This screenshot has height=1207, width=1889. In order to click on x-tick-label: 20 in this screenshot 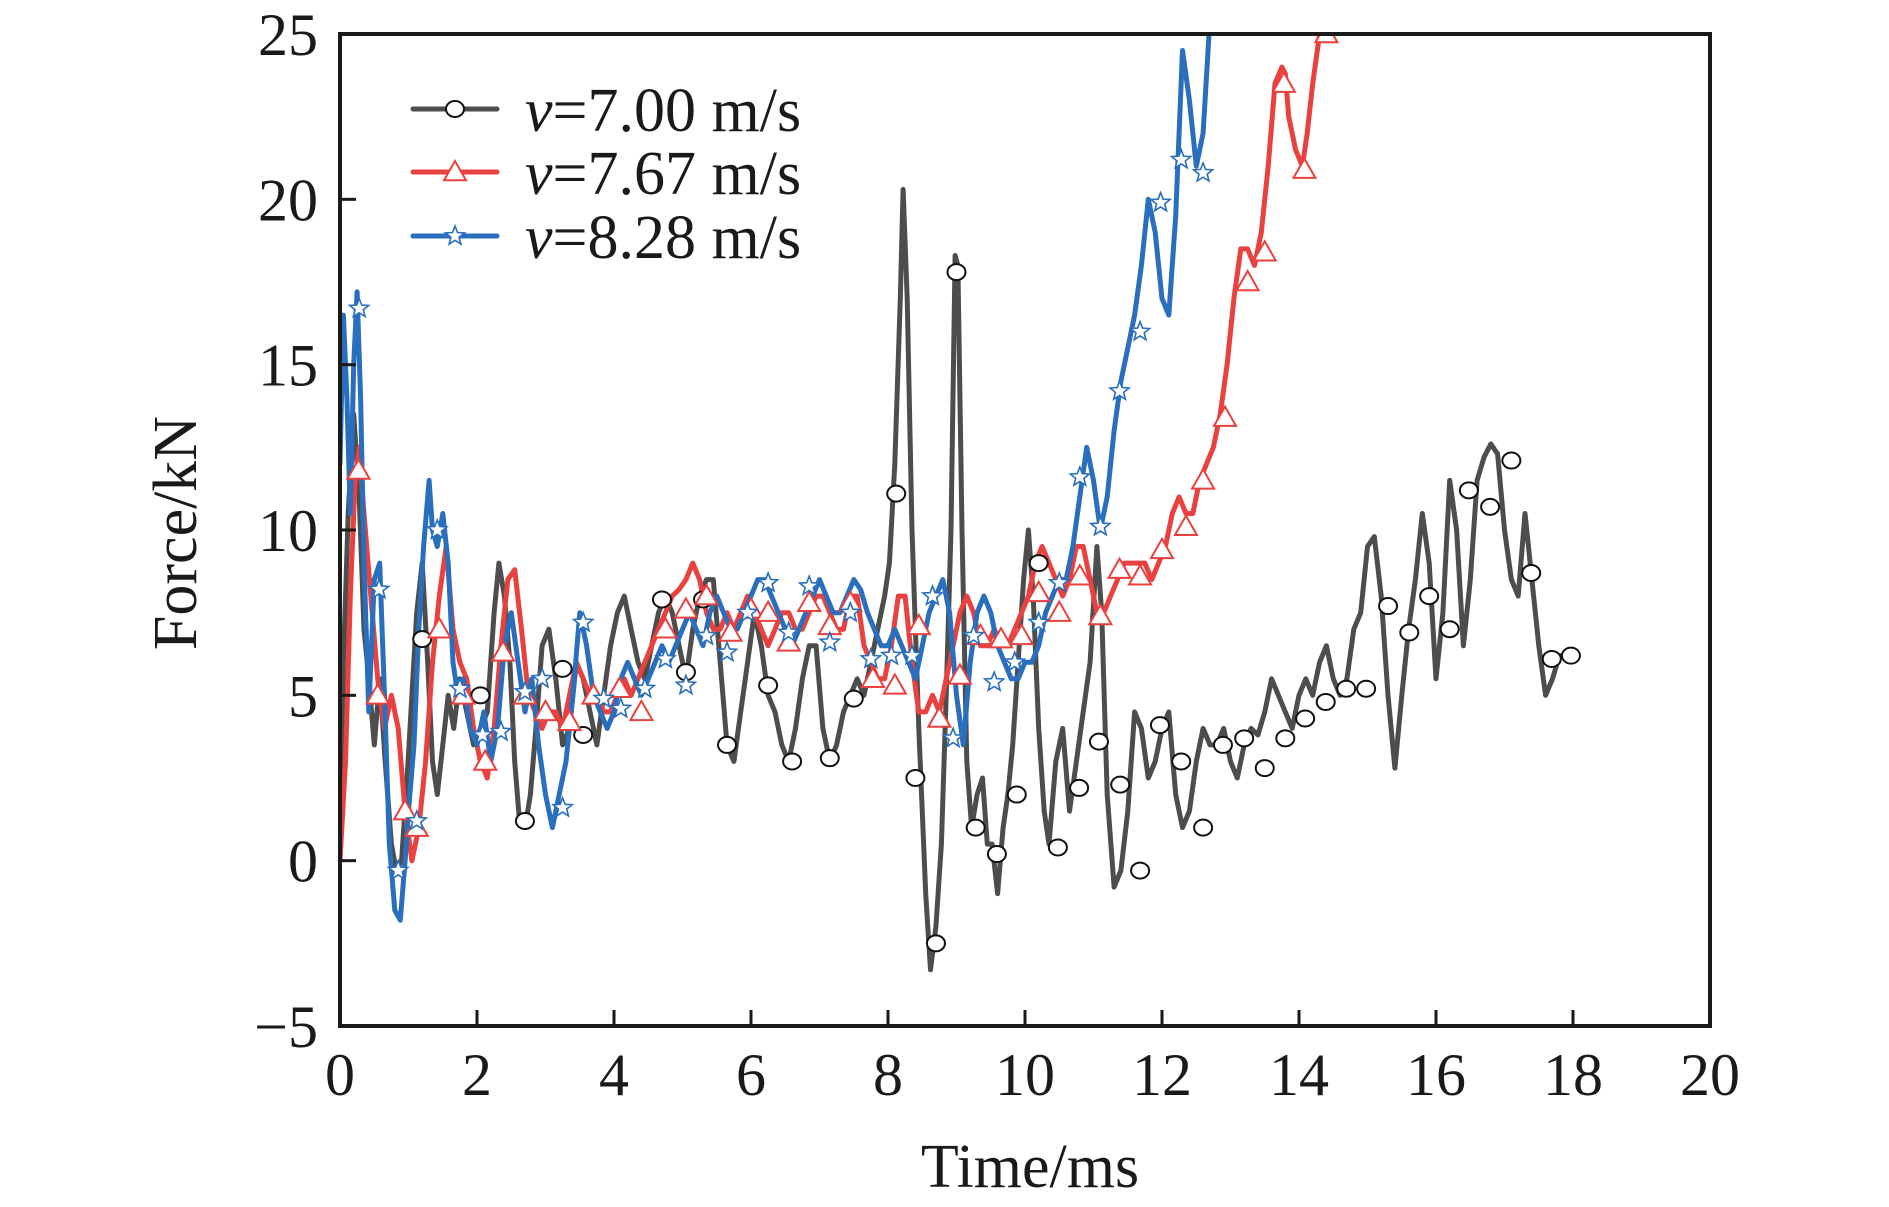, I will do `click(1710, 1075)`.